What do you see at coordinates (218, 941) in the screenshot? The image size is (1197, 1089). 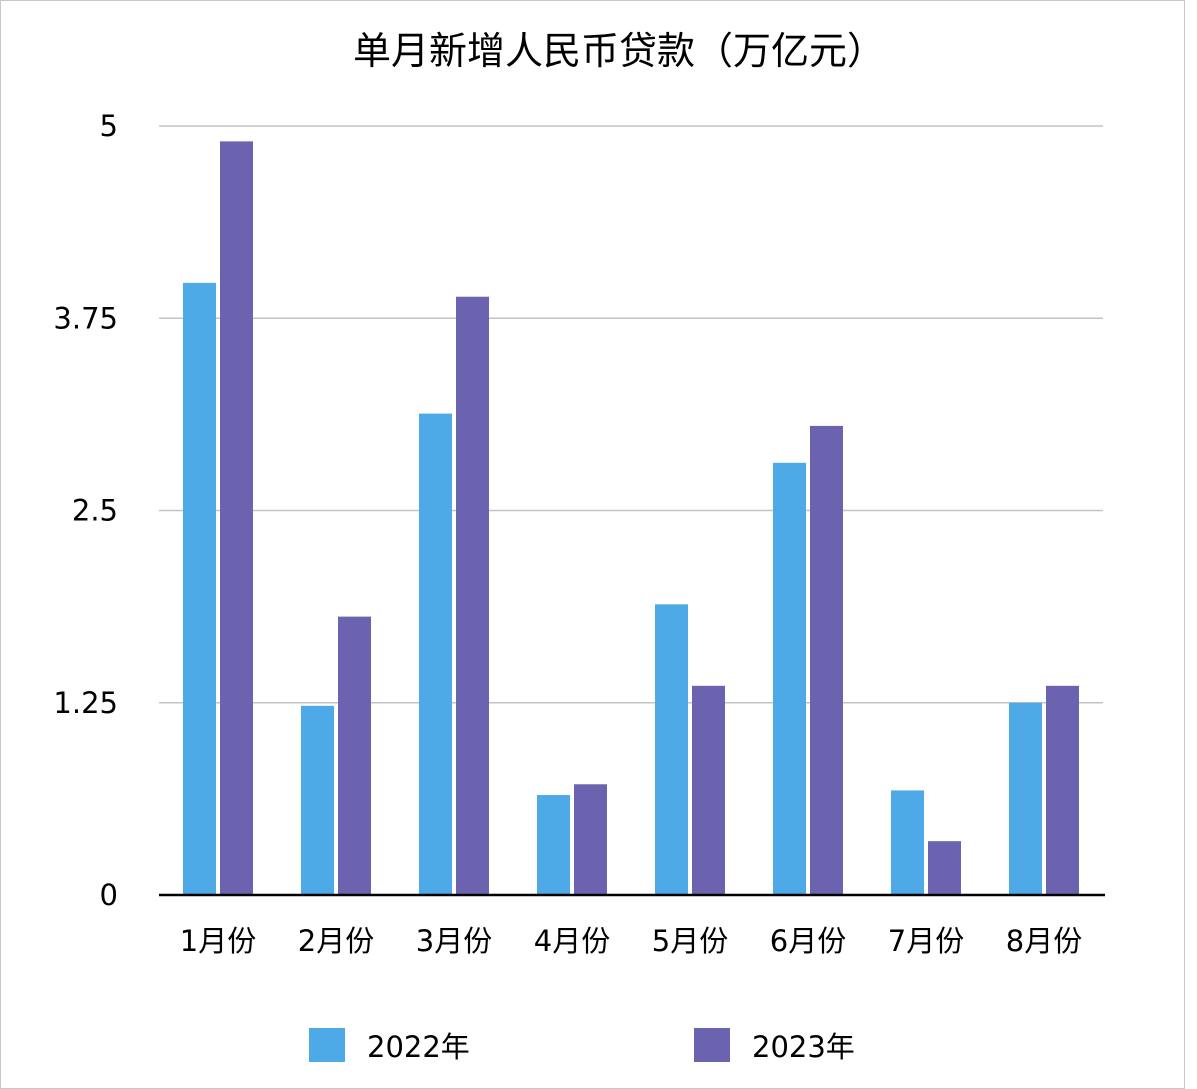 I see `x-tick-label: 1月份` at bounding box center [218, 941].